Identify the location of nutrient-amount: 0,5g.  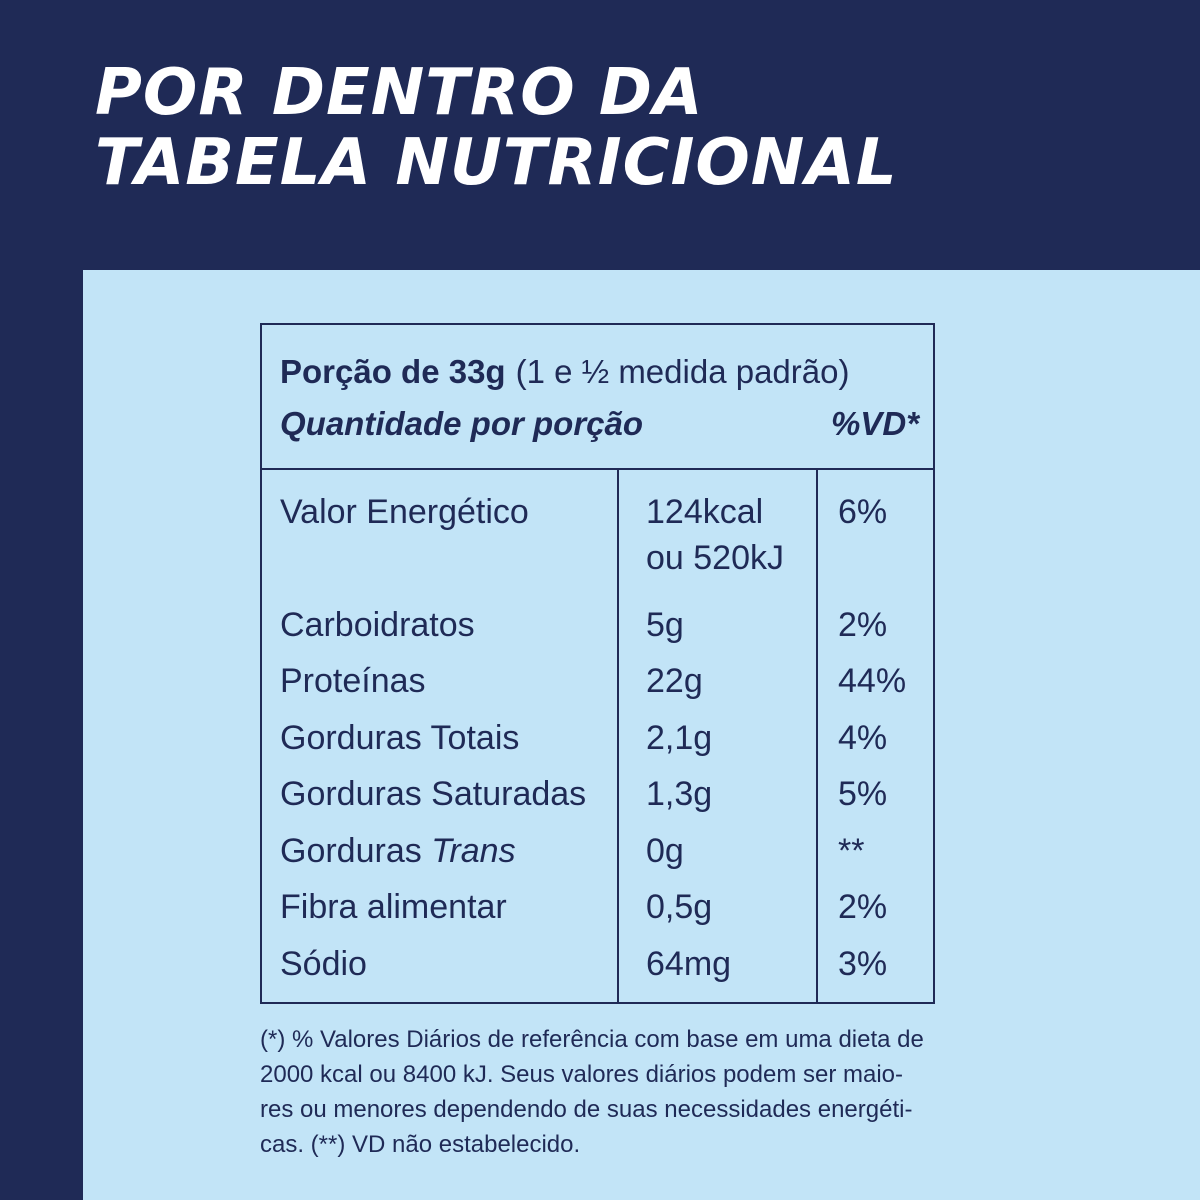
(679, 907).